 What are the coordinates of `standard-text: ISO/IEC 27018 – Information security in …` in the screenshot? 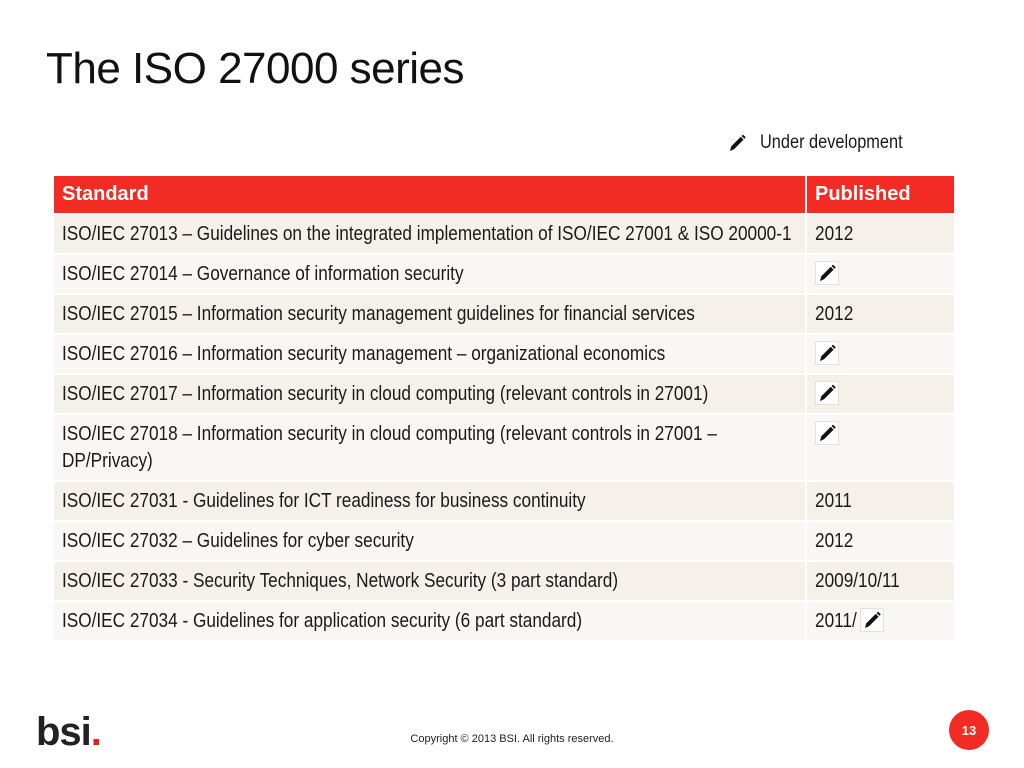 It's located at (389, 447).